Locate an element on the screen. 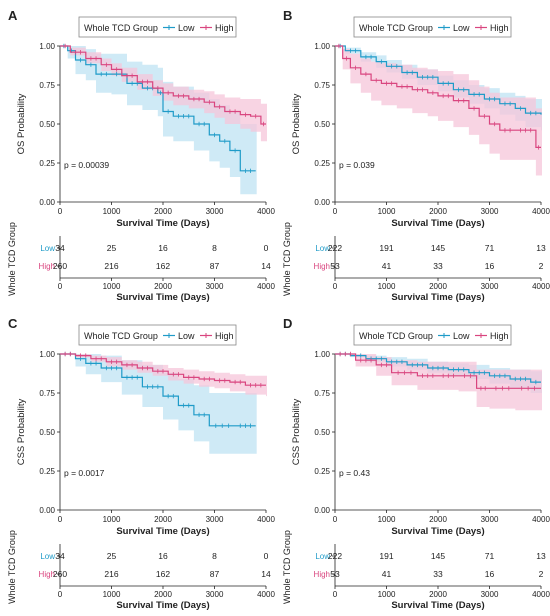  risk-count: 216 is located at coordinates (111, 266).